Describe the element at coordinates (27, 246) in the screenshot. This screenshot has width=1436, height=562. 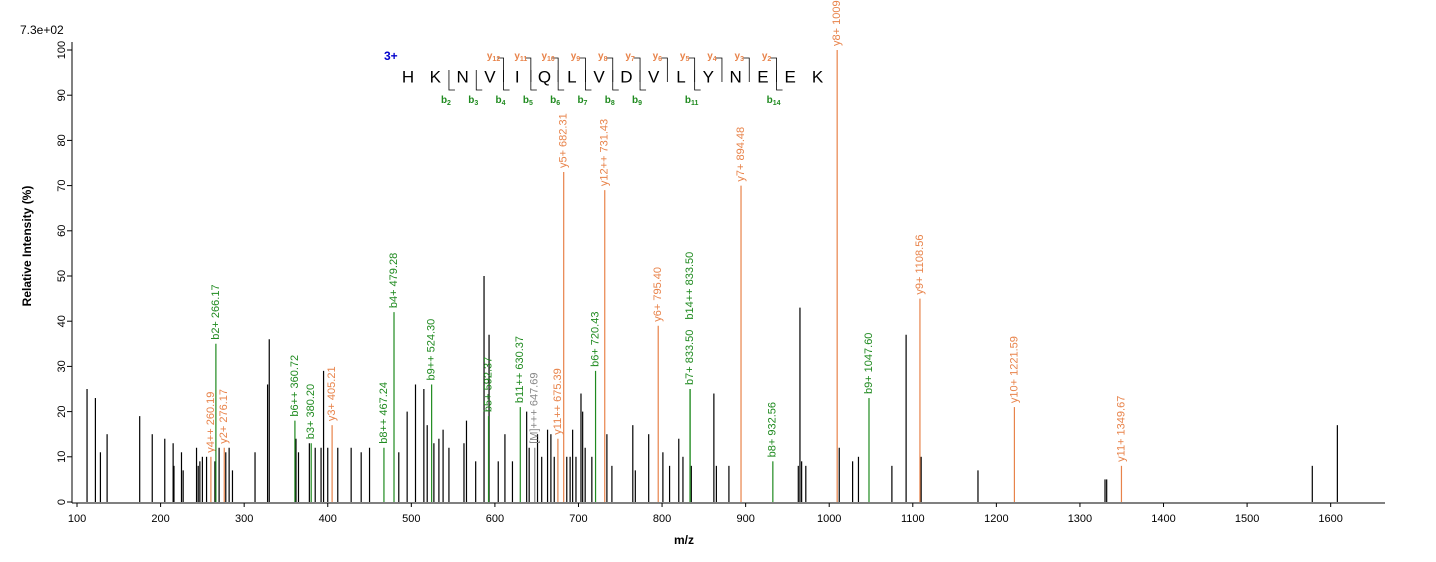
I see `y-axis-title: Relative Intensity (%)` at that location.